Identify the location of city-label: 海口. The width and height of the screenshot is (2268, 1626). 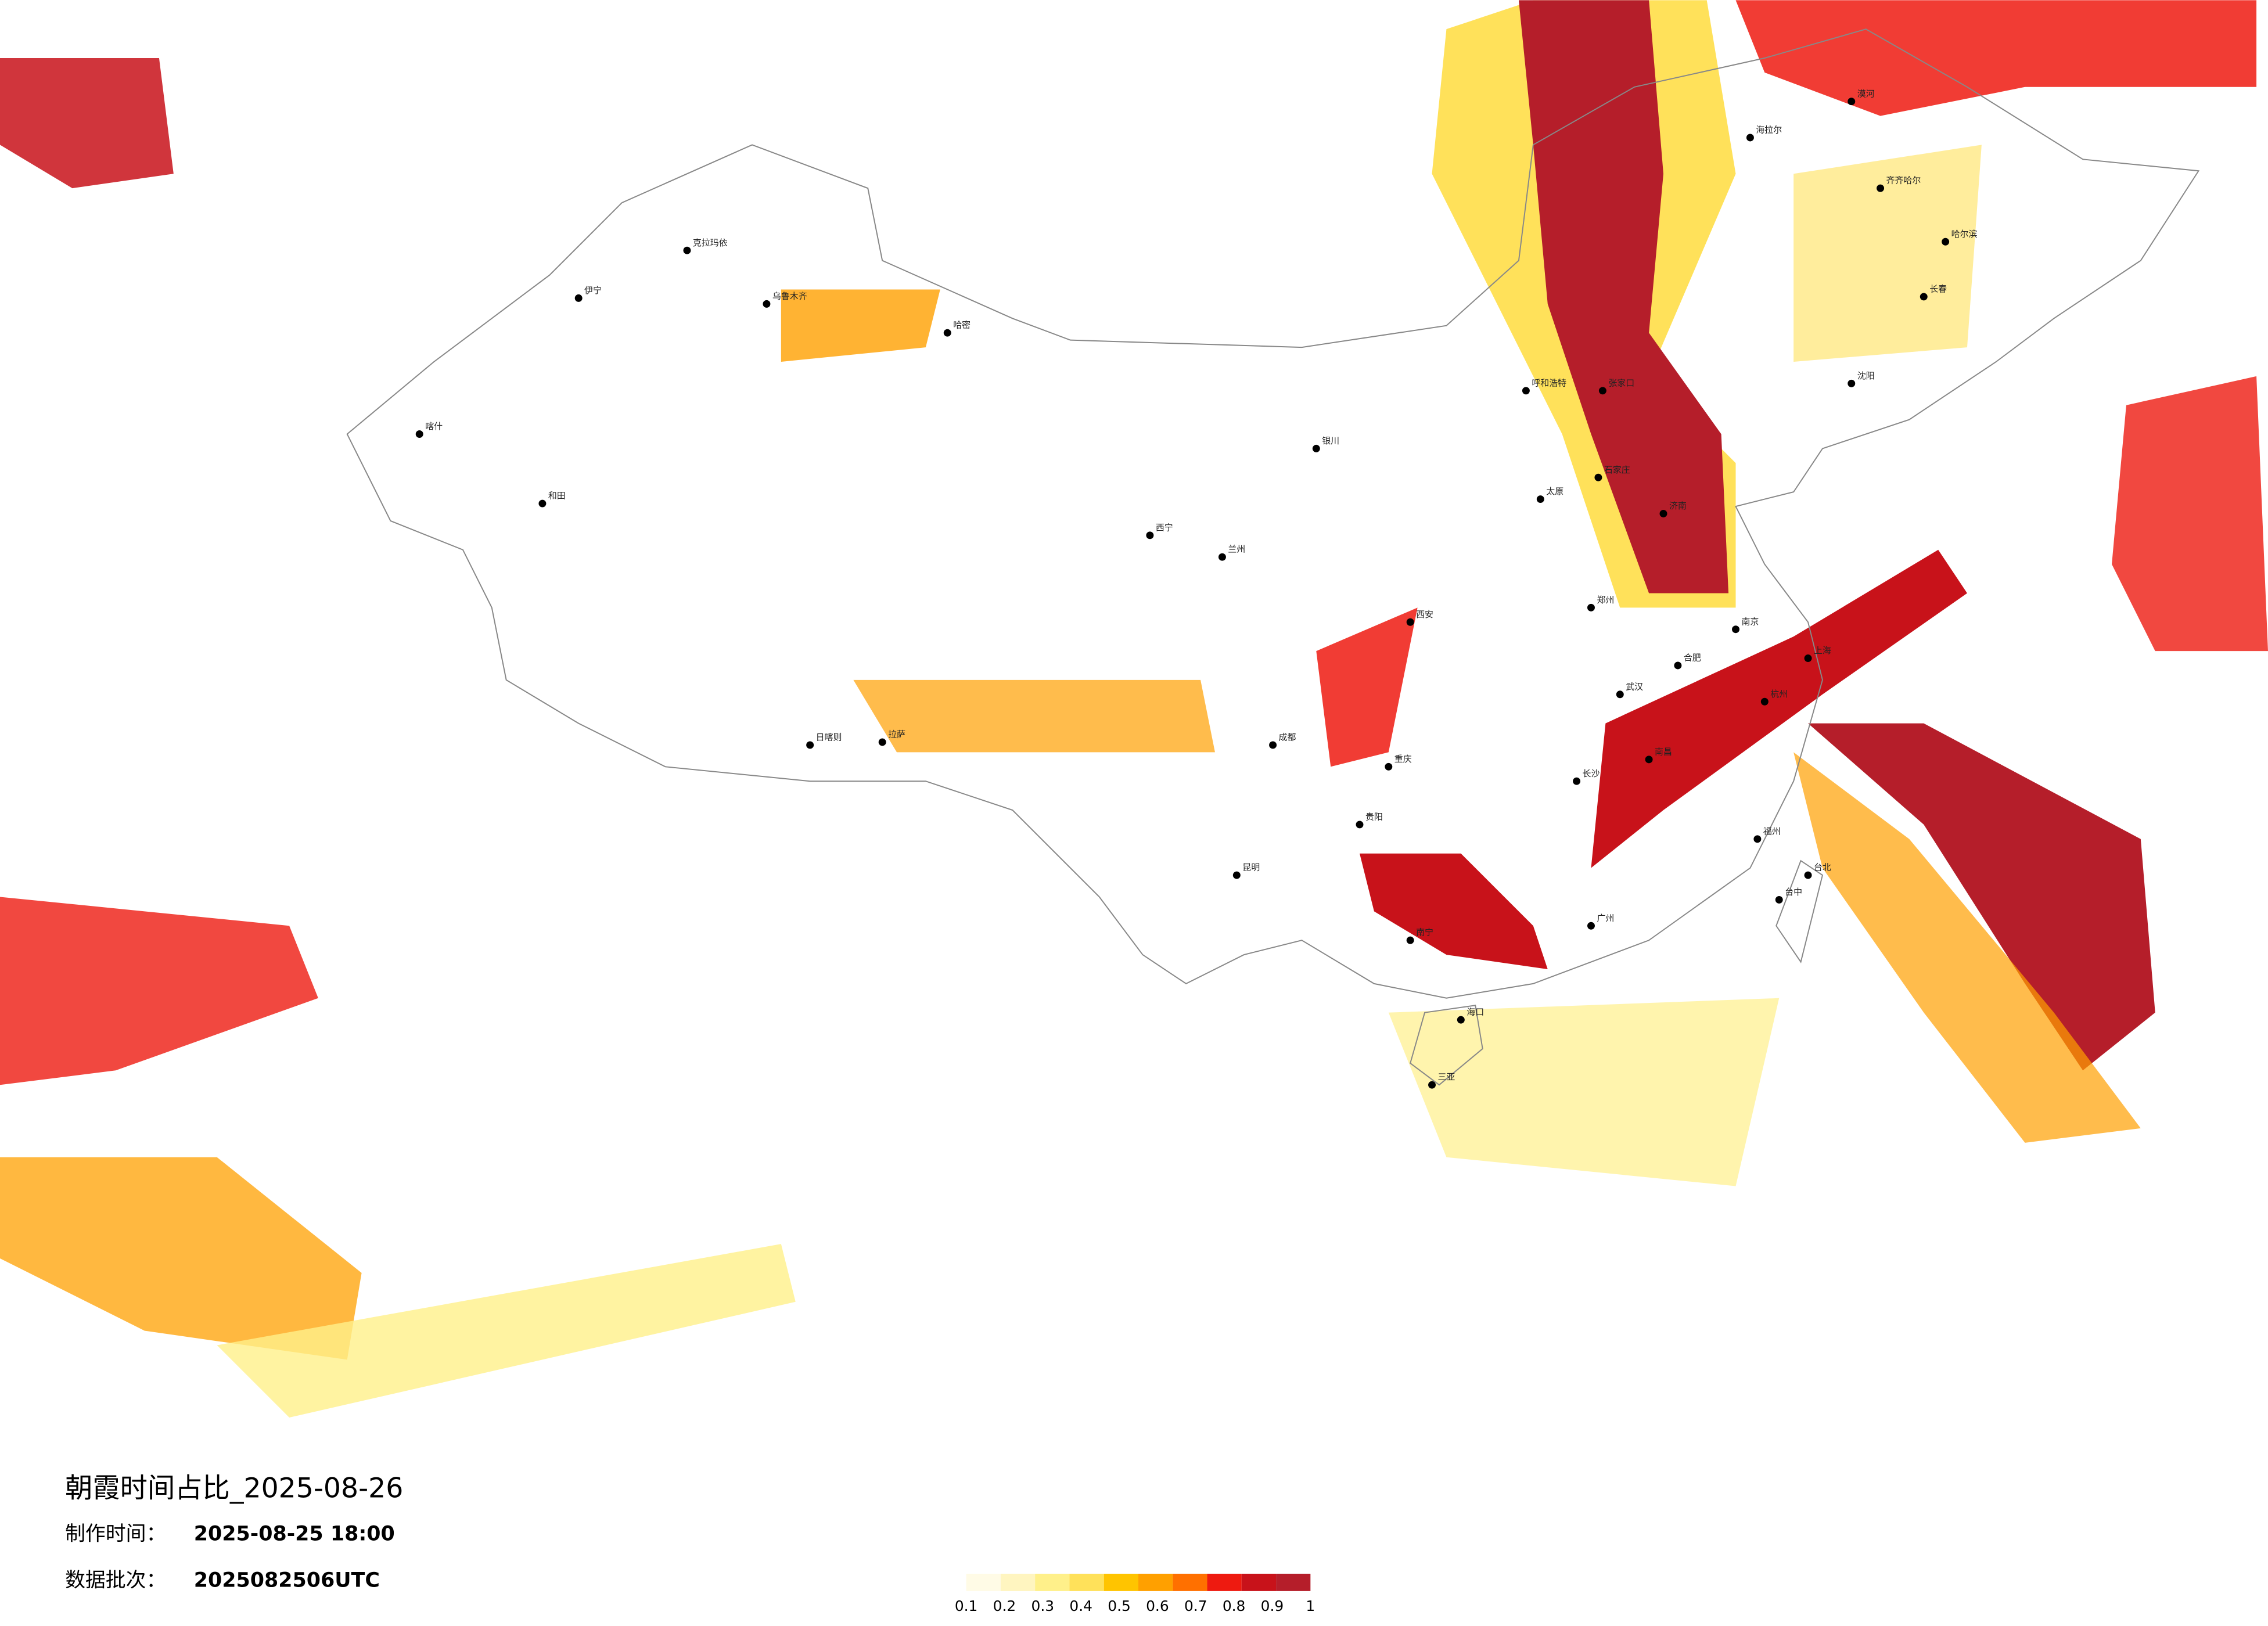
(1475, 1012).